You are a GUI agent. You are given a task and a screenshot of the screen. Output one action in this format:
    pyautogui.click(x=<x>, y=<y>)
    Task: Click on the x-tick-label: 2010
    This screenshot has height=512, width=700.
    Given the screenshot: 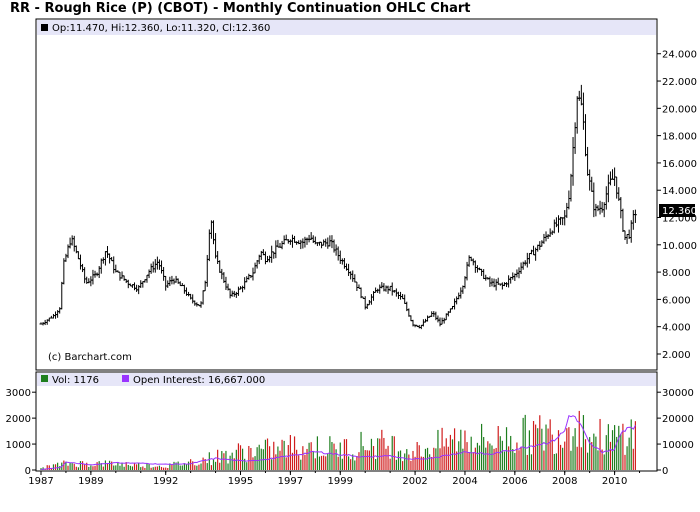 What is the action you would take?
    pyautogui.click(x=614, y=481)
    